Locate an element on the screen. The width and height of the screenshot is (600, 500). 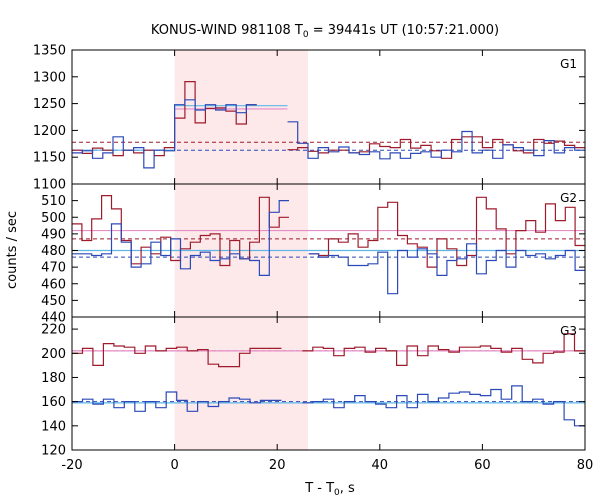
xtick-label: 20 is located at coordinates (277, 465).